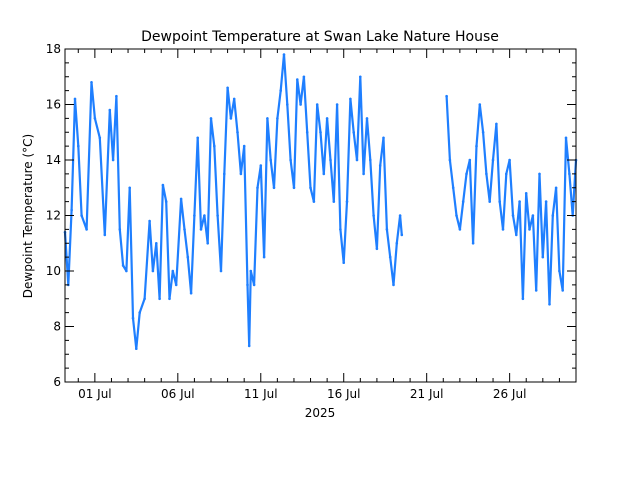 The width and height of the screenshot is (640, 480). I want to click on x-tick-label: 11 Jul, so click(261, 394).